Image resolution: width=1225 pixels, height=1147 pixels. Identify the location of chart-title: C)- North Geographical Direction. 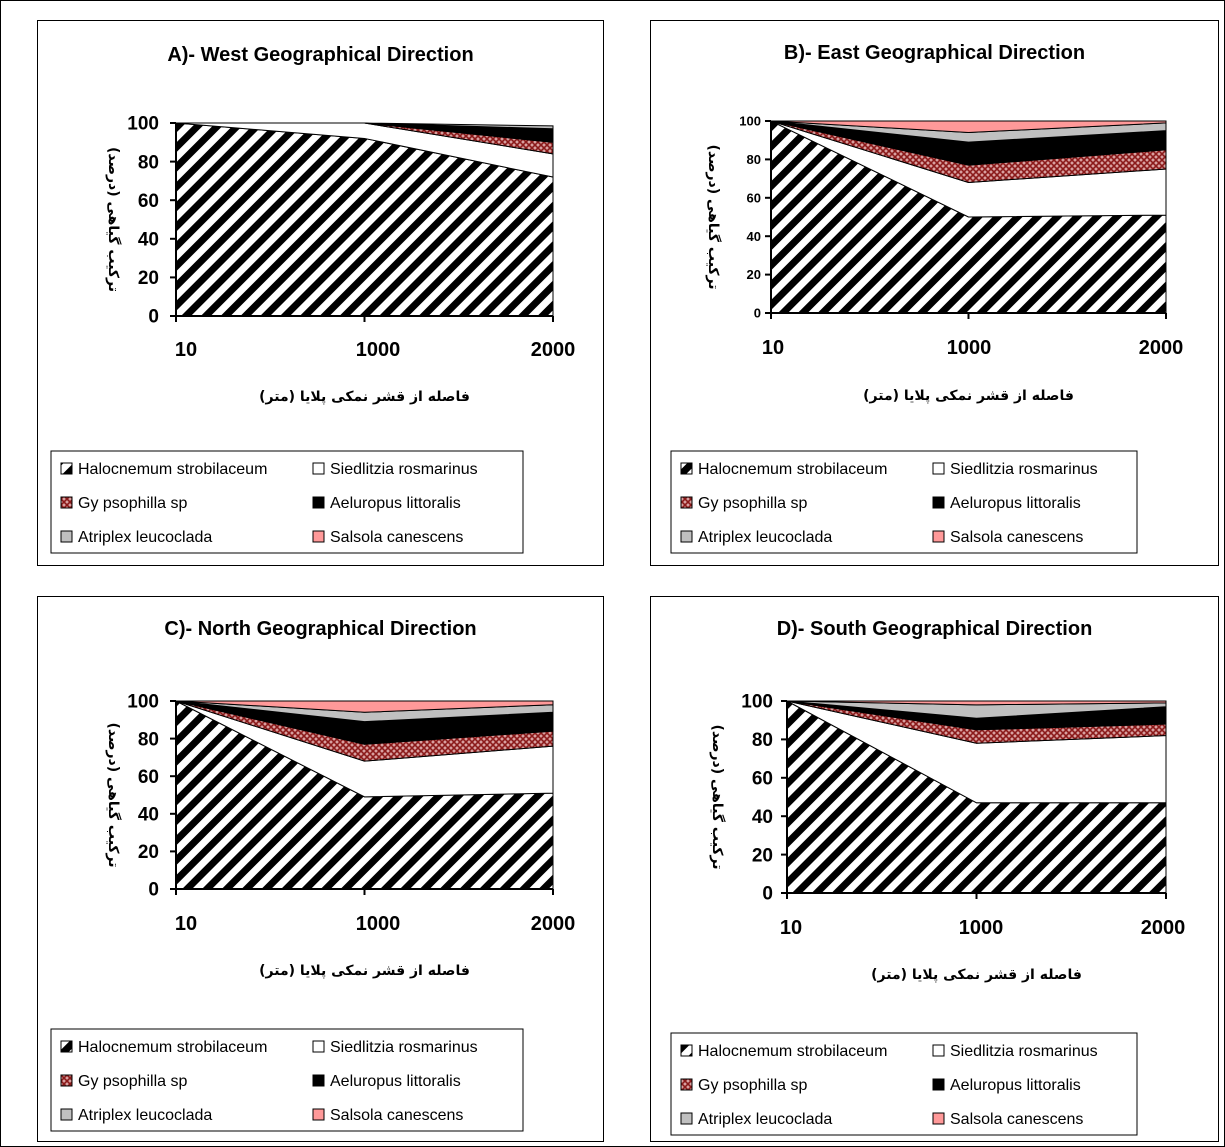
(320, 629).